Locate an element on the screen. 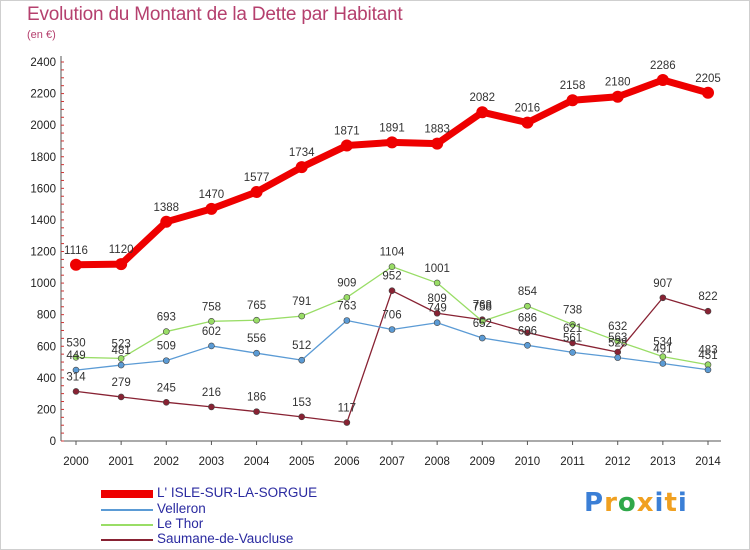 This screenshot has width=750, height=550. data-label: 512 is located at coordinates (301, 346).